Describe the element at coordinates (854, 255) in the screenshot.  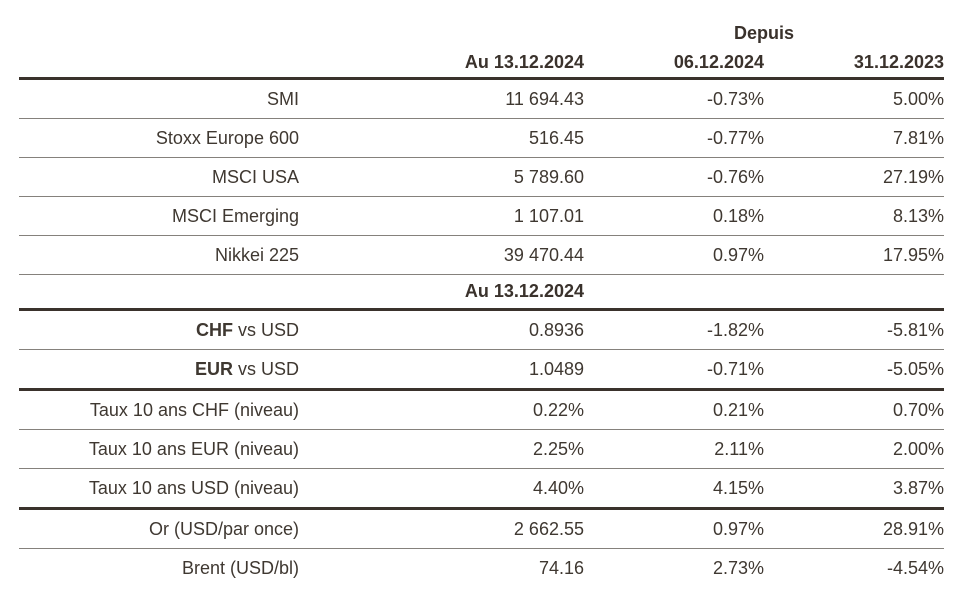
I see `row-change-ytd: 17.95%` at that location.